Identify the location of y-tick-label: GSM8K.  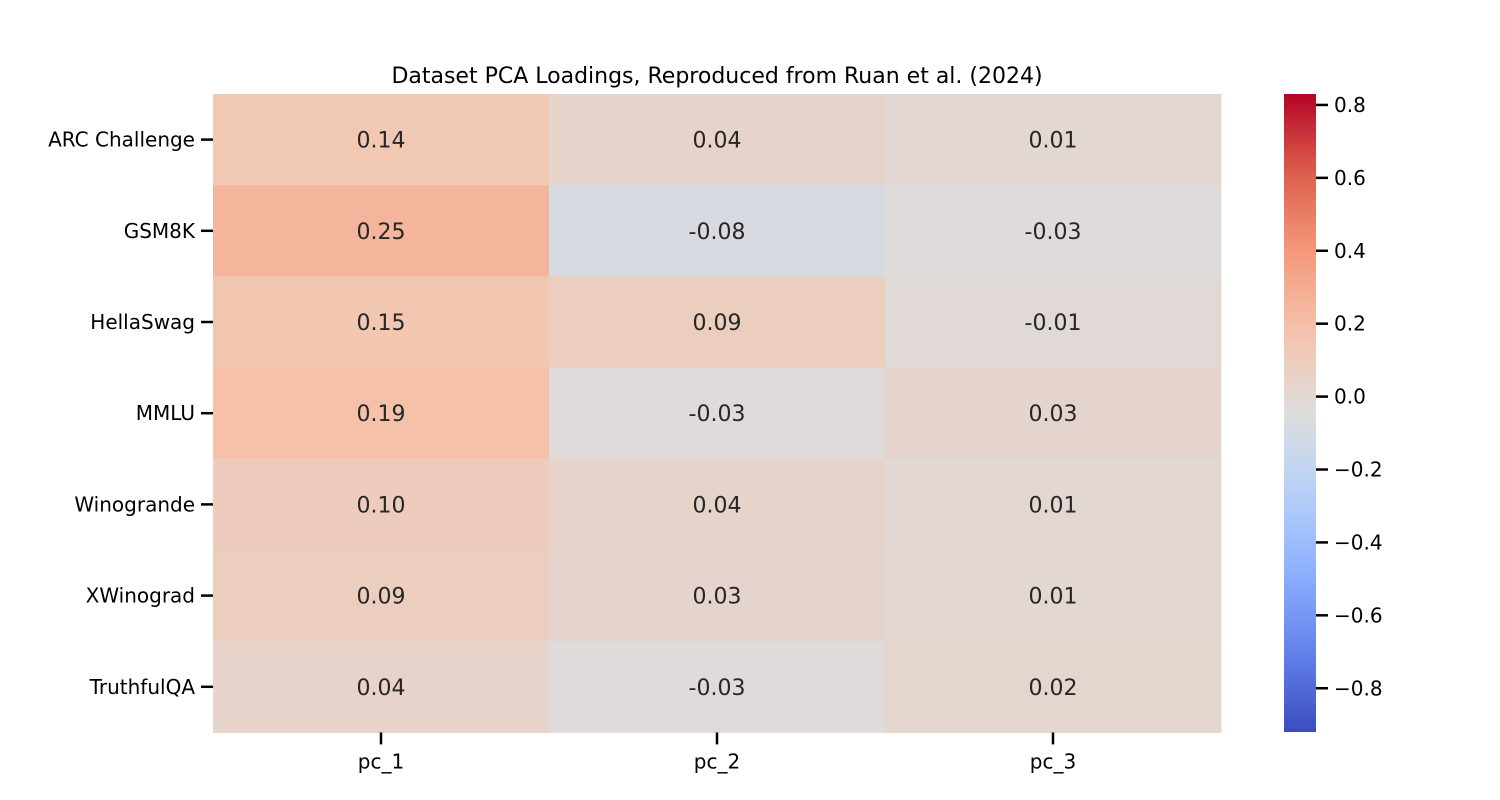
(160, 231).